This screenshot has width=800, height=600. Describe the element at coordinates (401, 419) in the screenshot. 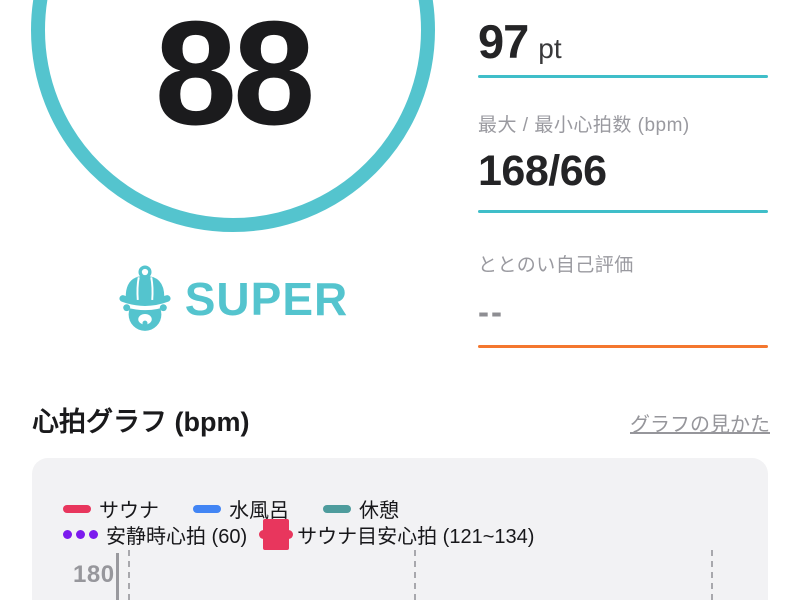

I see `chart-section-header: 心拍グラフ (bpm) グラフの見かた` at that location.